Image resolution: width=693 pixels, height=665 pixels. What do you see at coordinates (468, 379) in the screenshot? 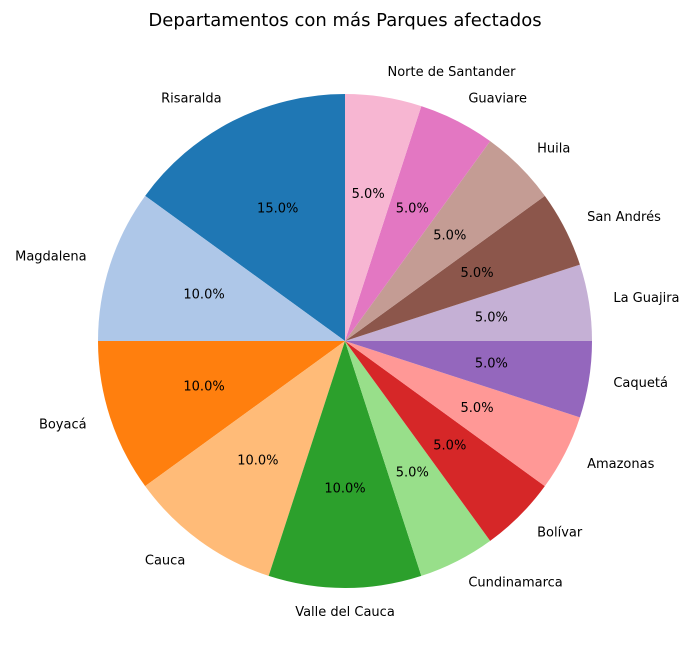
I see `pie-slice-caqueta` at bounding box center [468, 379].